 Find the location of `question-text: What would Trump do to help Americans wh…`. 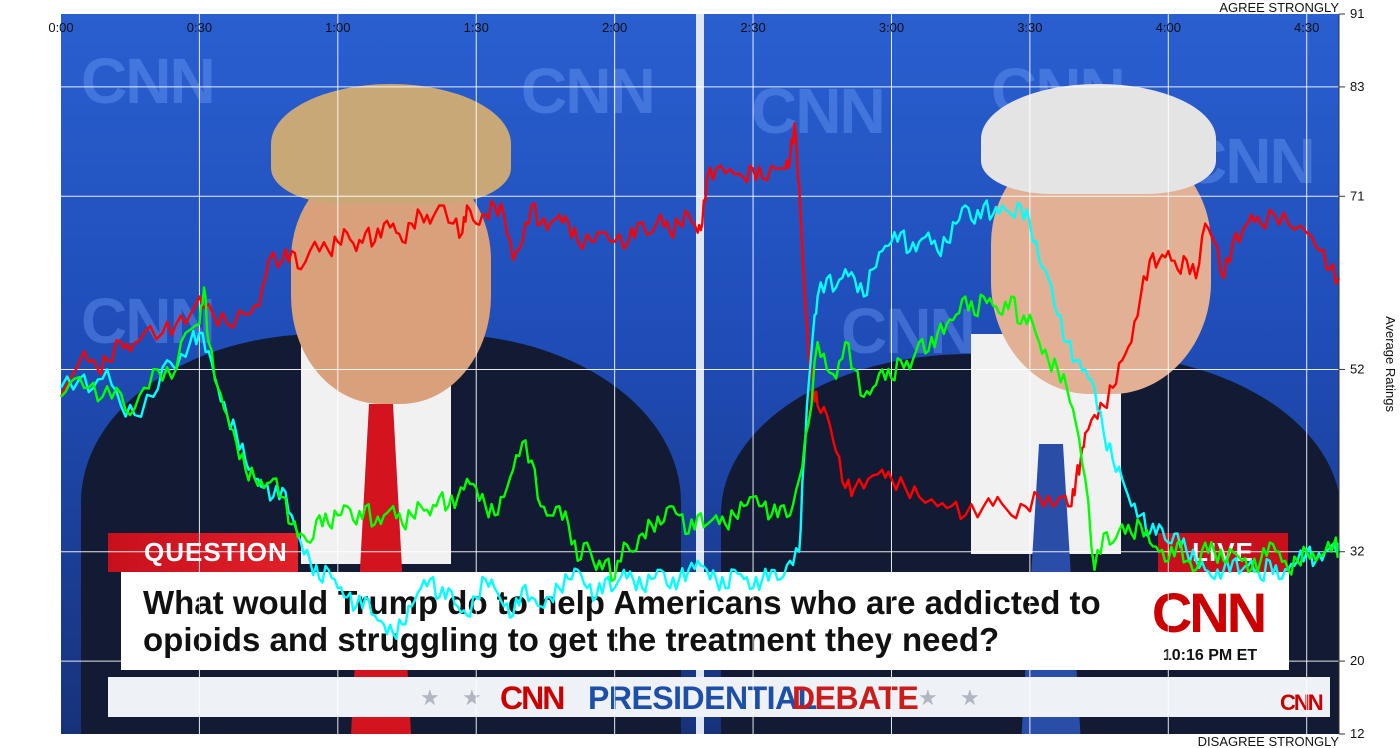

question-text: What would Trump do to help Americans wh… is located at coordinates (622, 621).